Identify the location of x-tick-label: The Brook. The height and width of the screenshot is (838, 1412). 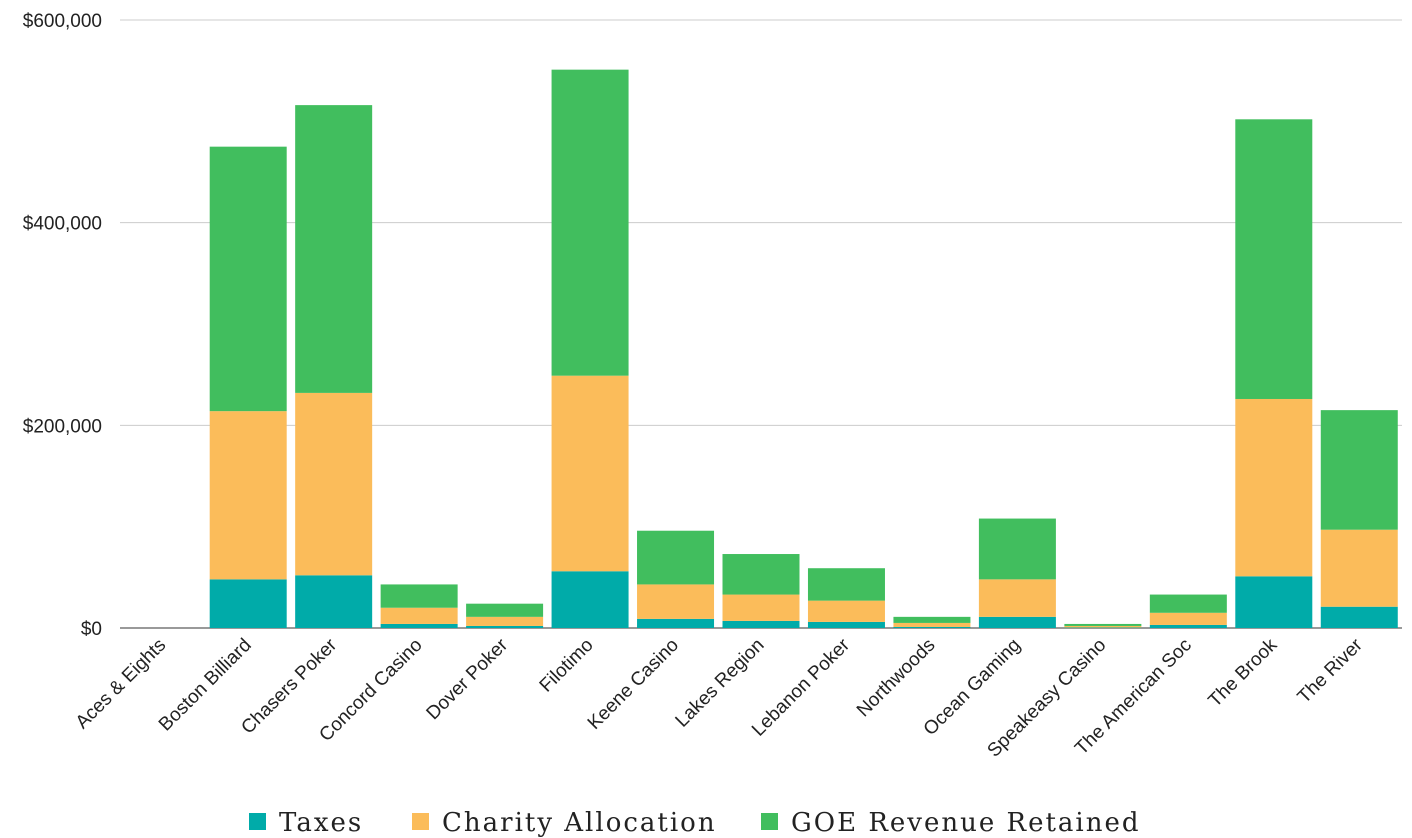
(1243, 672).